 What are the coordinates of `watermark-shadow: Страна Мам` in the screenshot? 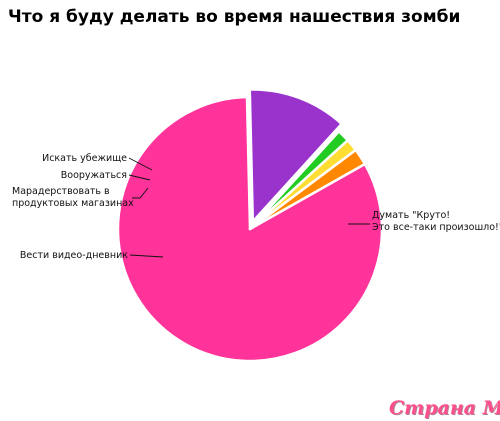 It's located at (445, 409).